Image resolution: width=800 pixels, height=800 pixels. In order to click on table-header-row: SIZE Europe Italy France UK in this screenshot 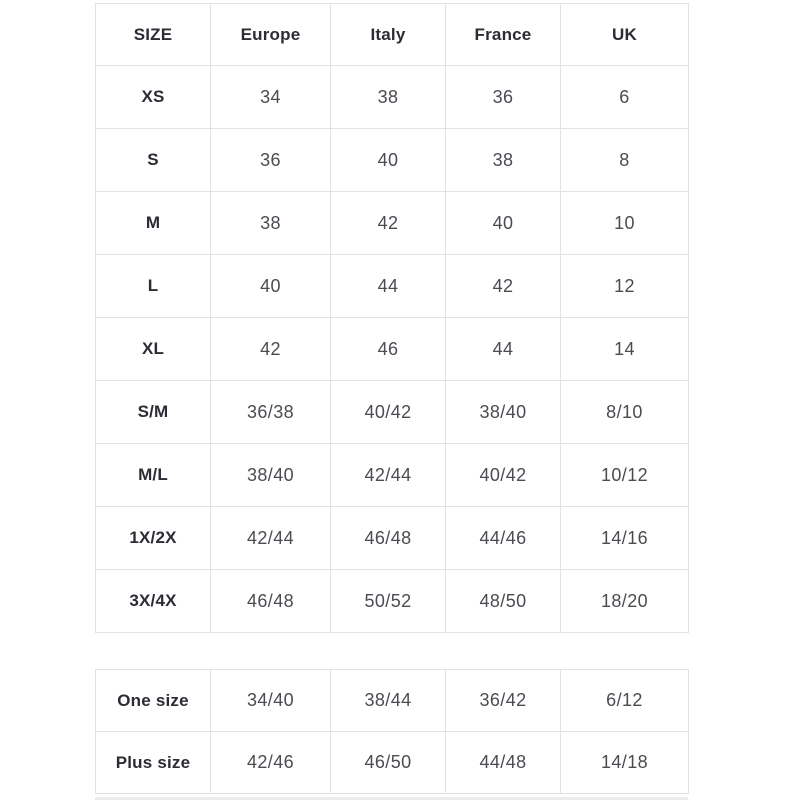, I will do `click(392, 34)`.